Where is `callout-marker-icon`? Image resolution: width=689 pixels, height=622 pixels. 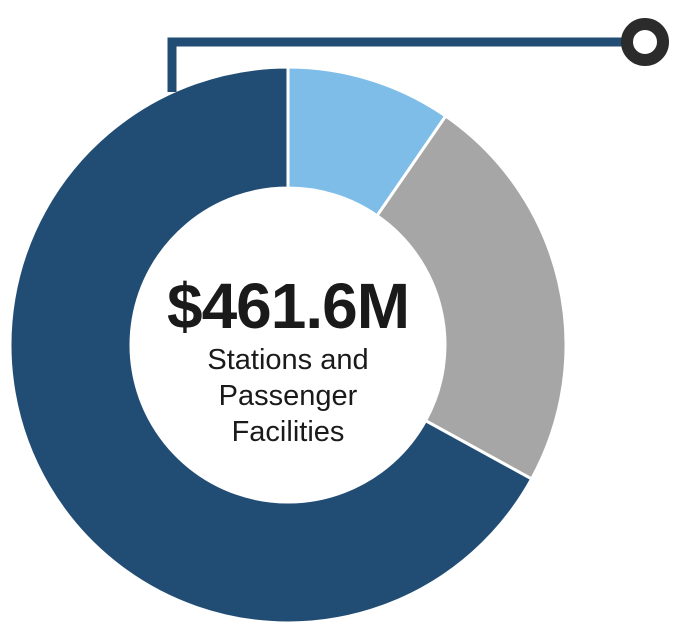
callout-marker-icon is located at coordinates (645, 42).